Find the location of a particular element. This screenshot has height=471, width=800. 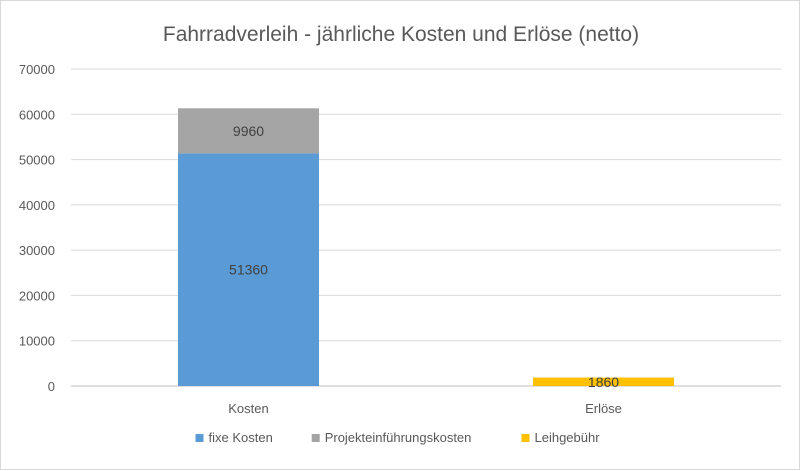

y-tick-label: 70000 is located at coordinates (37, 69).